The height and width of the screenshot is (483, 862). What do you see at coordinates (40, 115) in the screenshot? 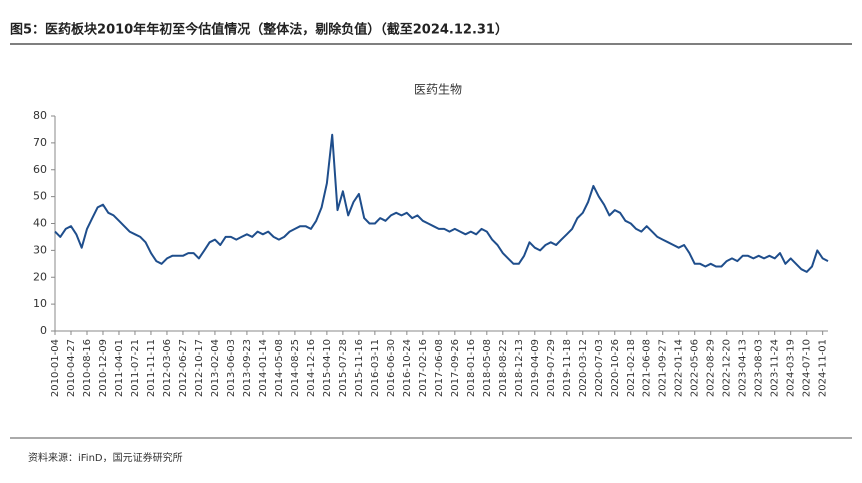
I see `y-tick-label: 80` at bounding box center [40, 115].